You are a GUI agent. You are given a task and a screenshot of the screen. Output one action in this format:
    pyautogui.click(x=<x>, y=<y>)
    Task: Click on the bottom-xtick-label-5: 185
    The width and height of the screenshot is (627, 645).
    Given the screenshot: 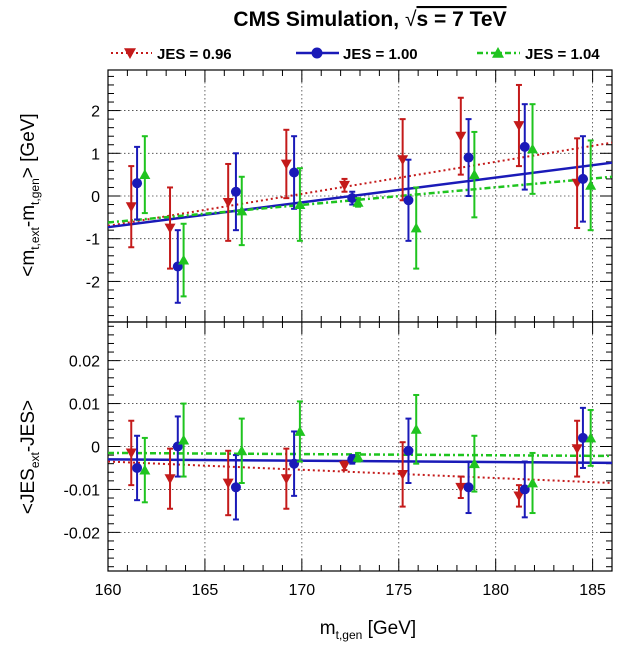 What is the action you would take?
    pyautogui.click(x=592, y=590)
    